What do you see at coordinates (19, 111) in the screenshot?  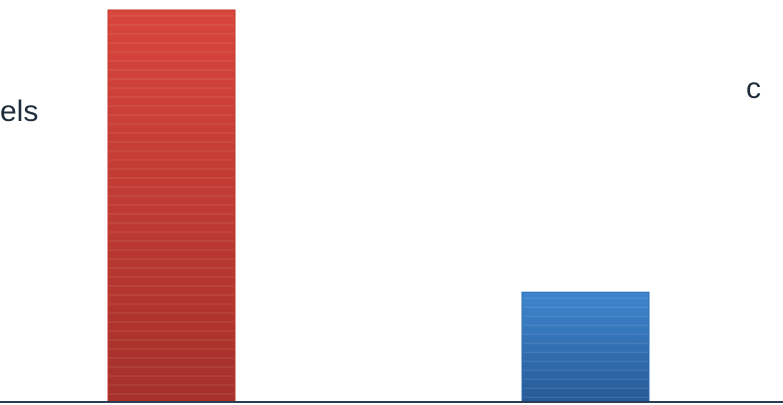 I see `category-label-left: els` at bounding box center [19, 111].